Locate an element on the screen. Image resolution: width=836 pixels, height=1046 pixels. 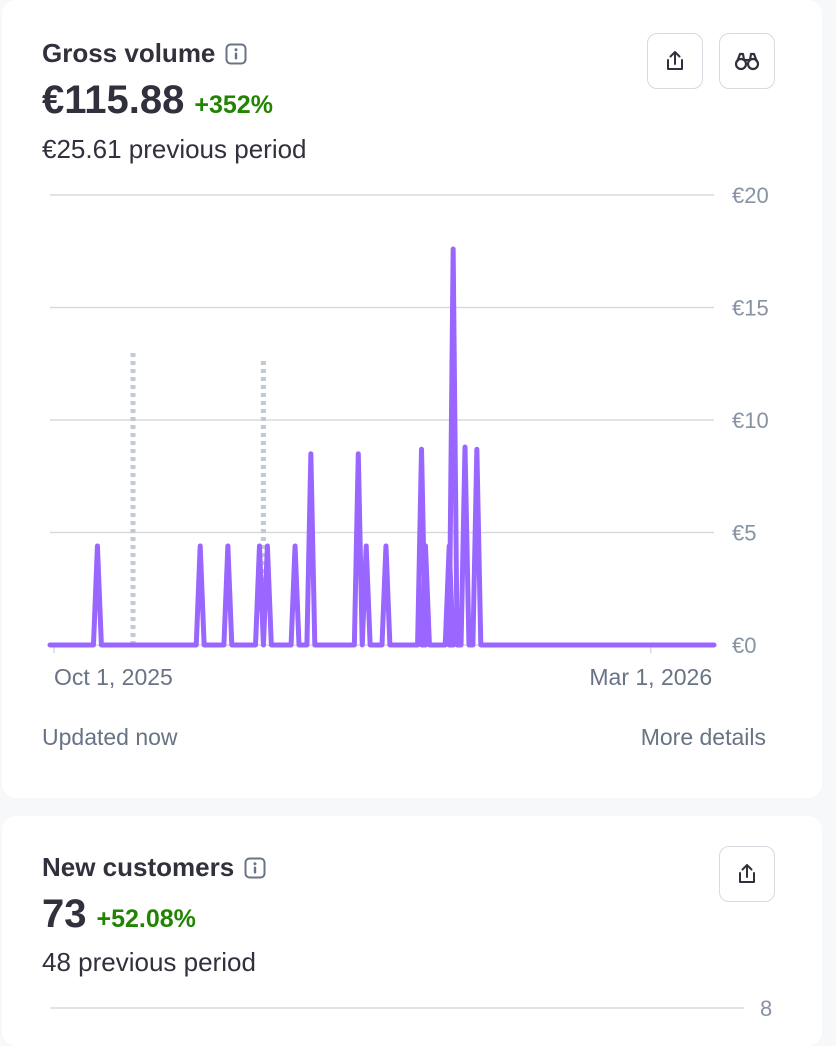
x-tick-label: Oct 1, 2025 is located at coordinates (113, 677).